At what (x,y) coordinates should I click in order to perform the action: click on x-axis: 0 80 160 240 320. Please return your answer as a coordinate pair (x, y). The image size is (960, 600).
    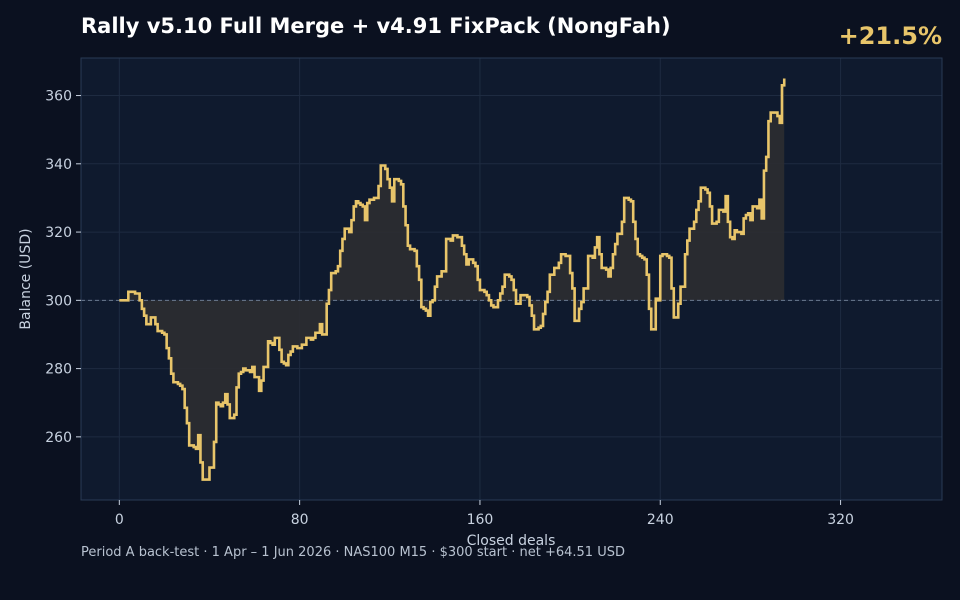
    Looking at the image, I should click on (484, 514).